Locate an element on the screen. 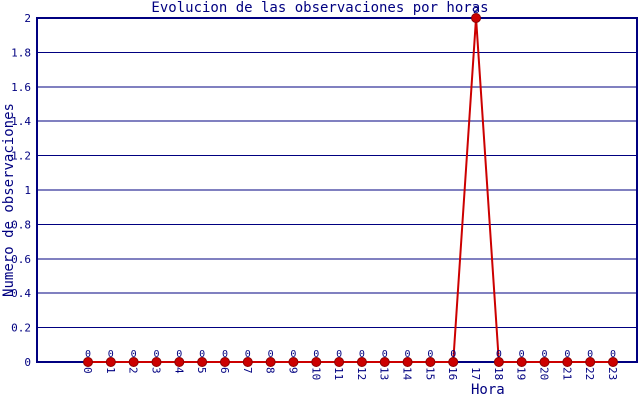 Image resolution: width=640 pixels, height=400 pixels. y-tick-label: 0.8 is located at coordinates (21, 224).